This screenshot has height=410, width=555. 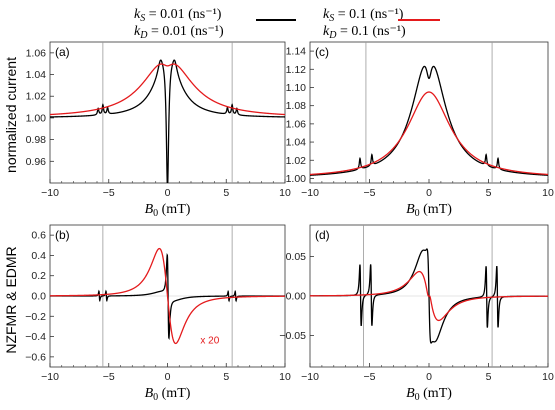 I want to click on panel-label: (c), so click(x=322, y=52).